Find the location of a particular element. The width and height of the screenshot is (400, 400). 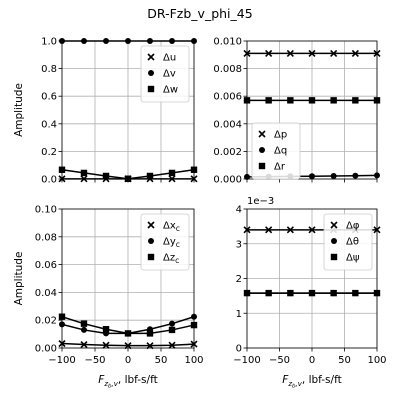

y-tick-label: 0.8 is located at coordinates (49, 69).